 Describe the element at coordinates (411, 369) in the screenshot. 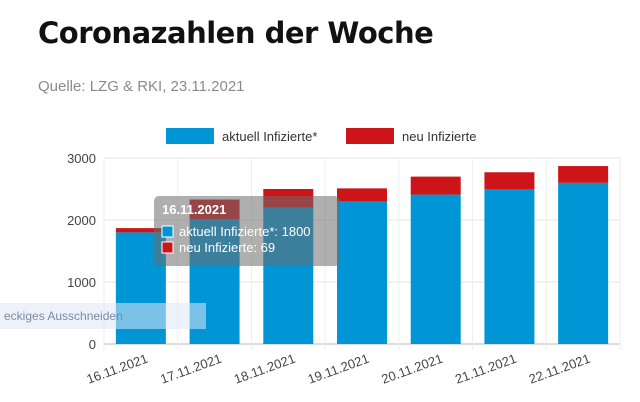

I see `x-tick-label: 20.11.2021` at that location.